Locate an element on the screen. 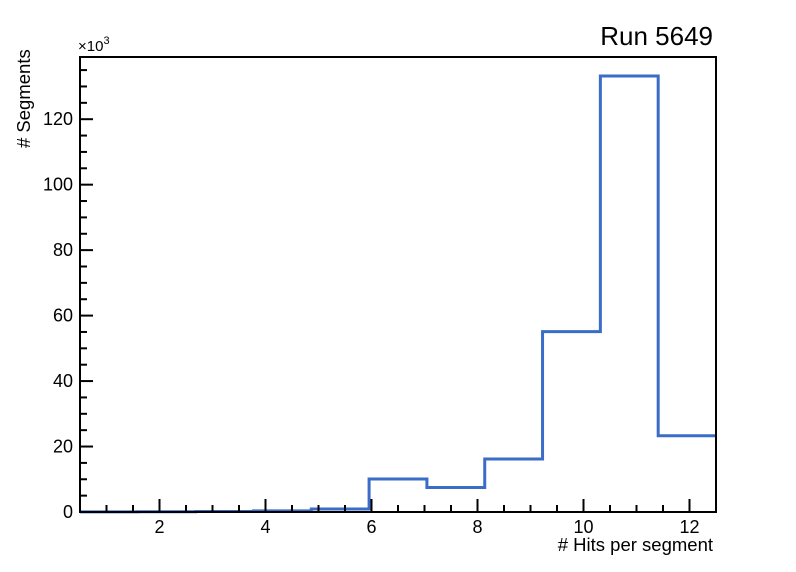 The image size is (796, 572). x-axis-title: # Hits per segment is located at coordinates (635, 544).